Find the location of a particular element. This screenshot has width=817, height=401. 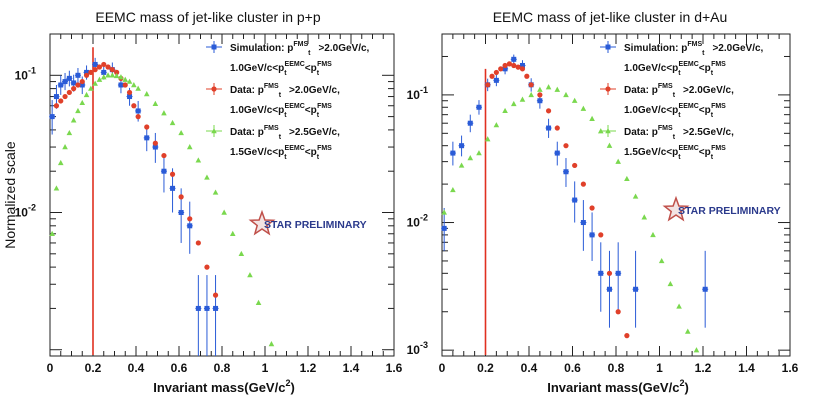

y-axis-label: Normalized scale is located at coordinates (10, 195).